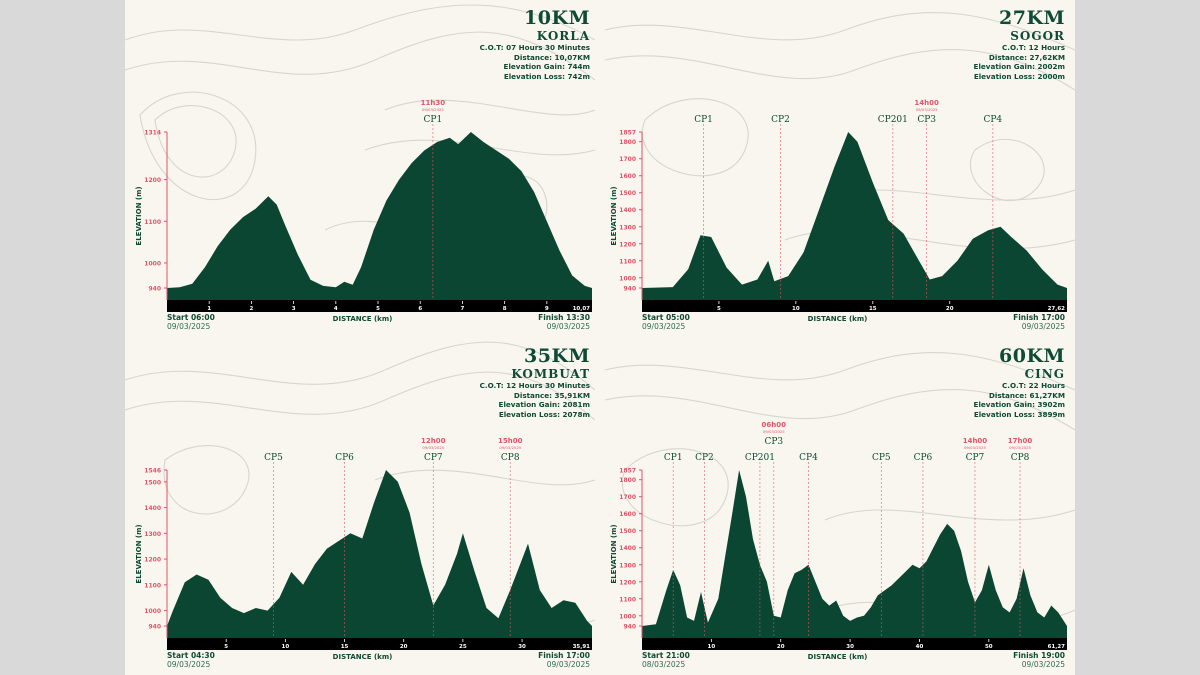 This screenshot has height=675, width=1200. What do you see at coordinates (627, 480) in the screenshot?
I see `y-tick-label: 1800` at bounding box center [627, 480].